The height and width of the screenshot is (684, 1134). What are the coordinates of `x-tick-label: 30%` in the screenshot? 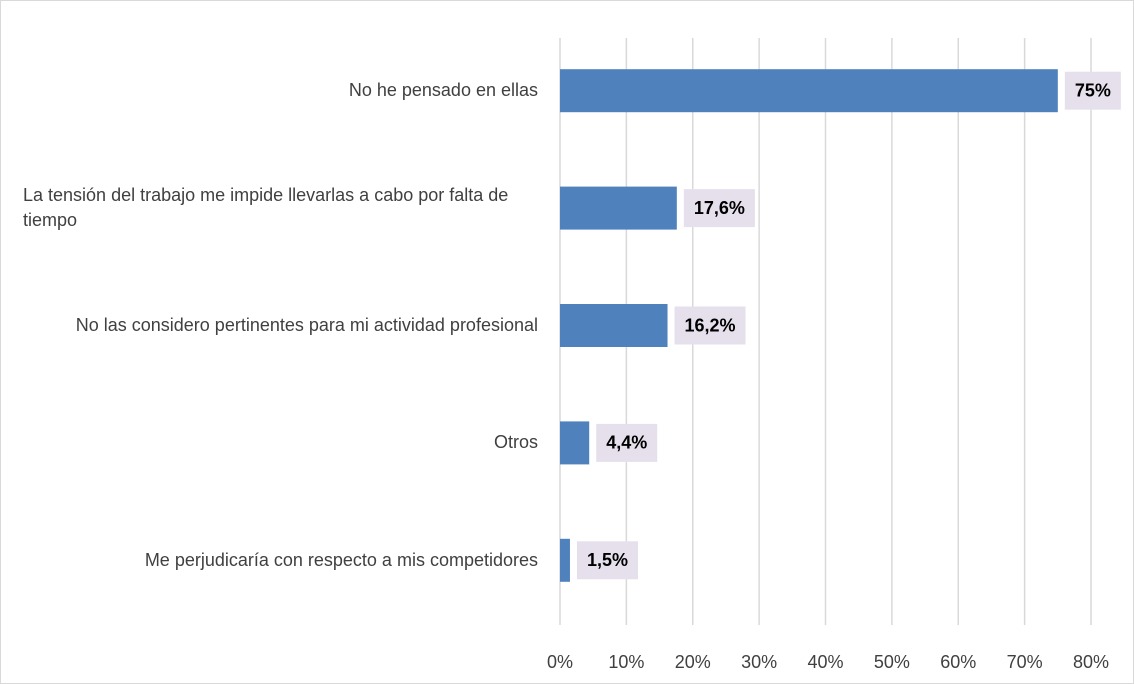 It's located at (759, 662).